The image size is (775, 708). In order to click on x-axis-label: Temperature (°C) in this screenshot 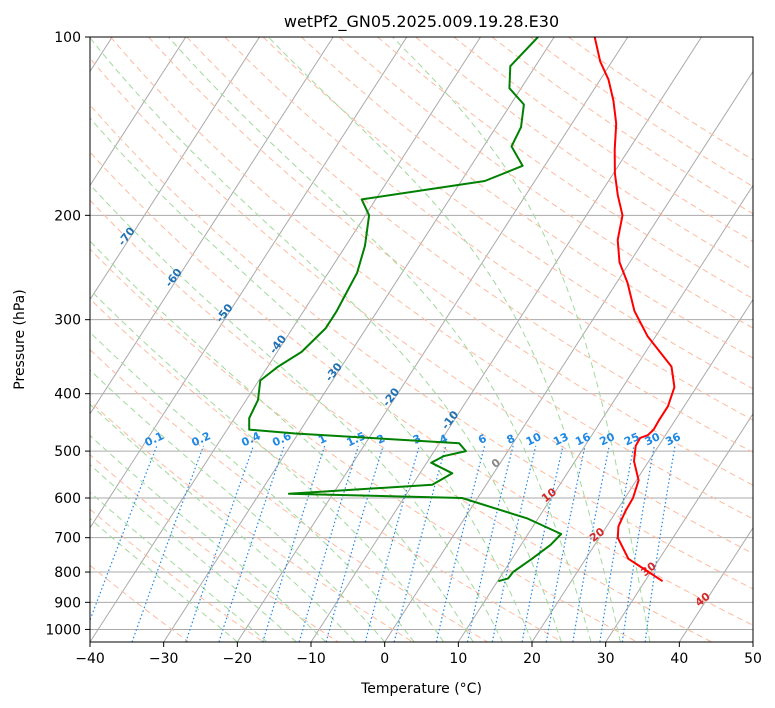, I will do `click(421, 689)`.